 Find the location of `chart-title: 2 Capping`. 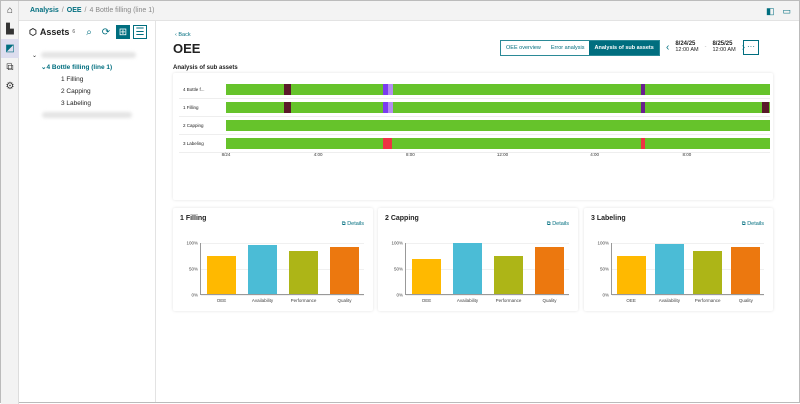

chart-title: 2 Capping is located at coordinates (402, 218).